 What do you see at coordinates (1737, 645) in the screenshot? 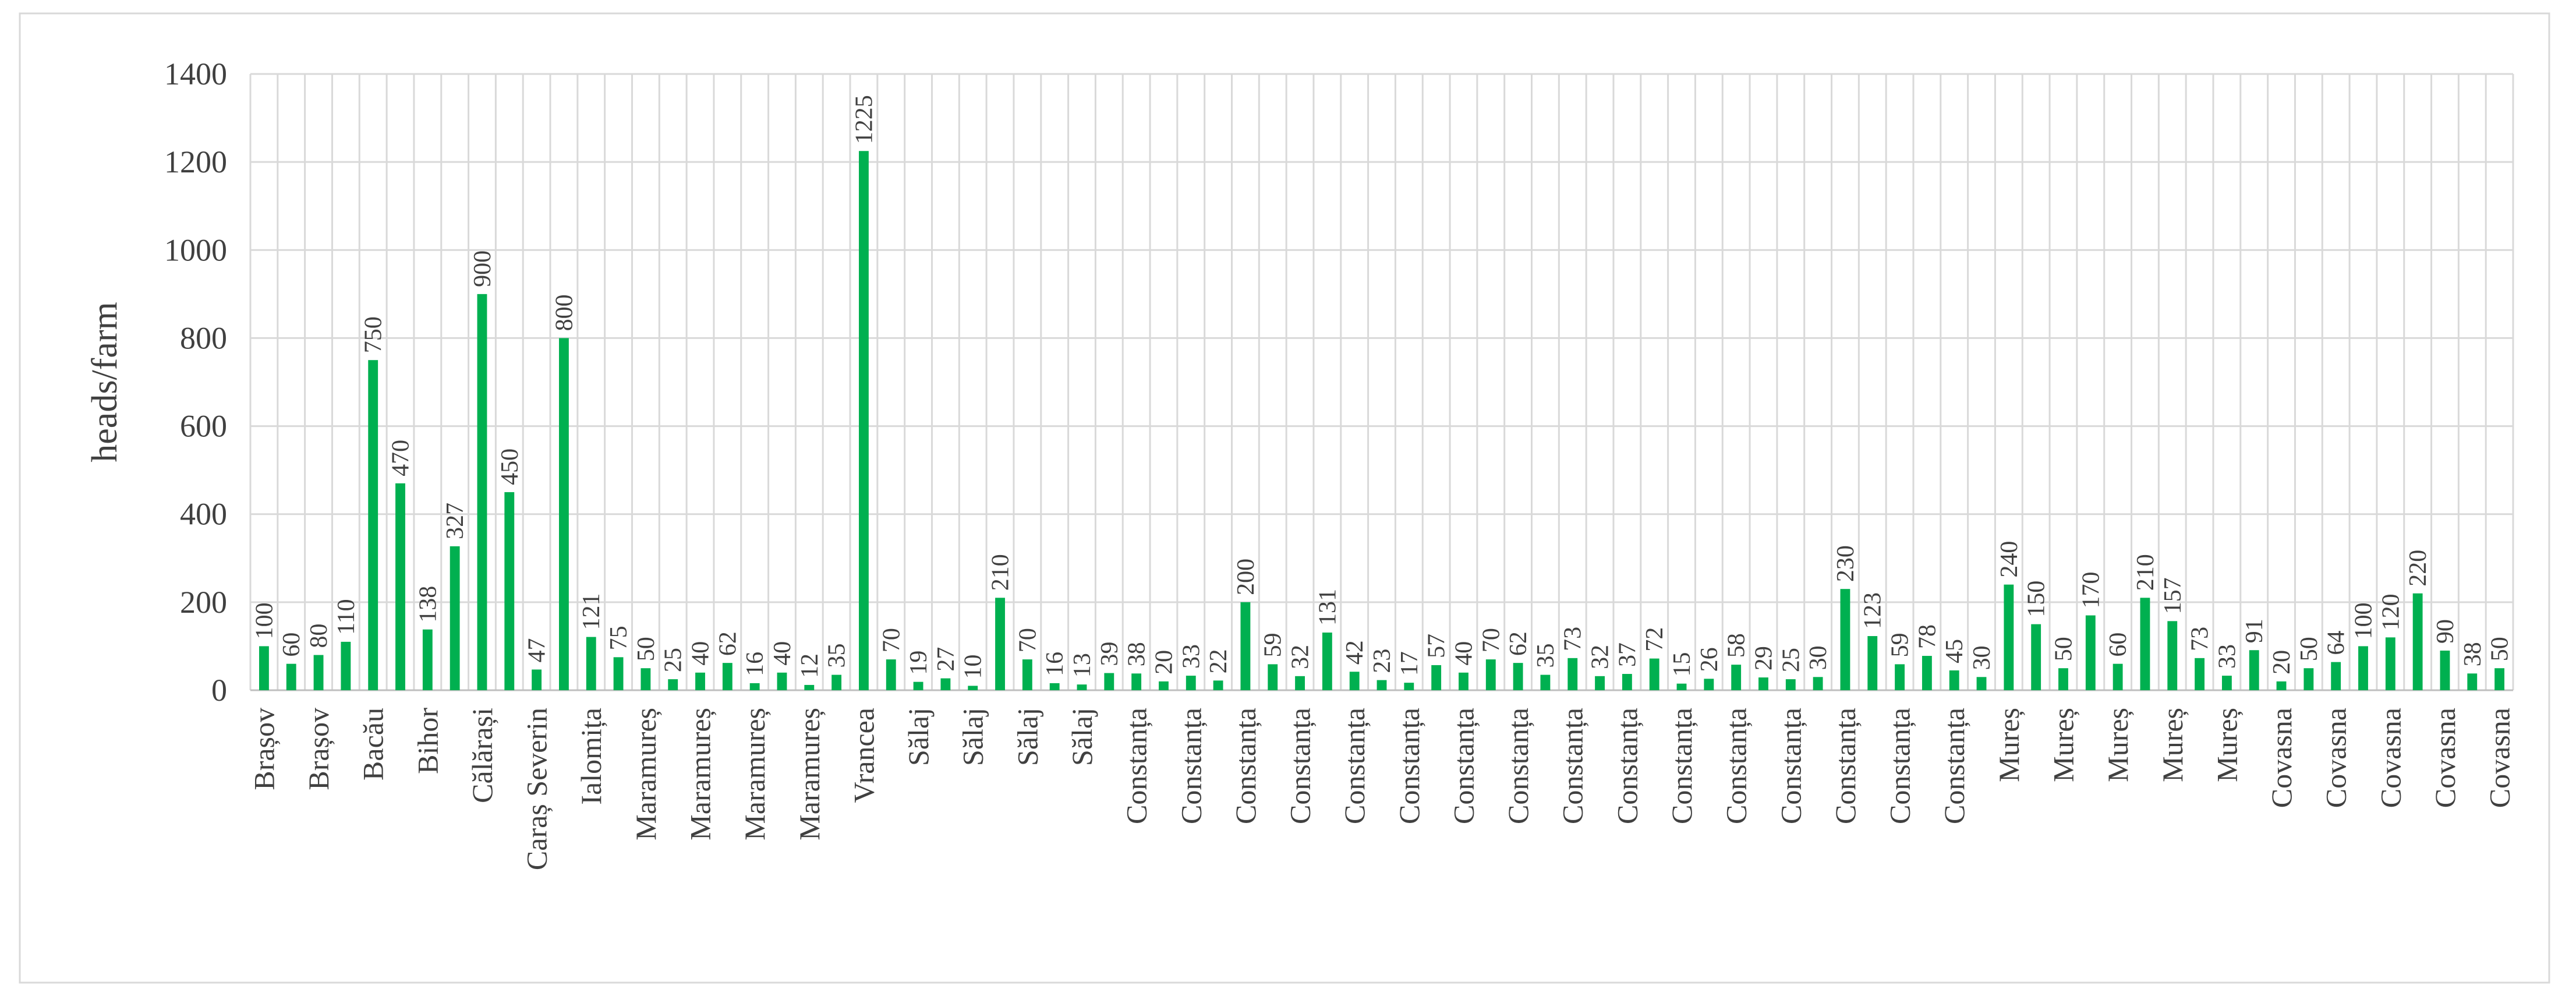
I see `data-label: 58` at bounding box center [1737, 645].